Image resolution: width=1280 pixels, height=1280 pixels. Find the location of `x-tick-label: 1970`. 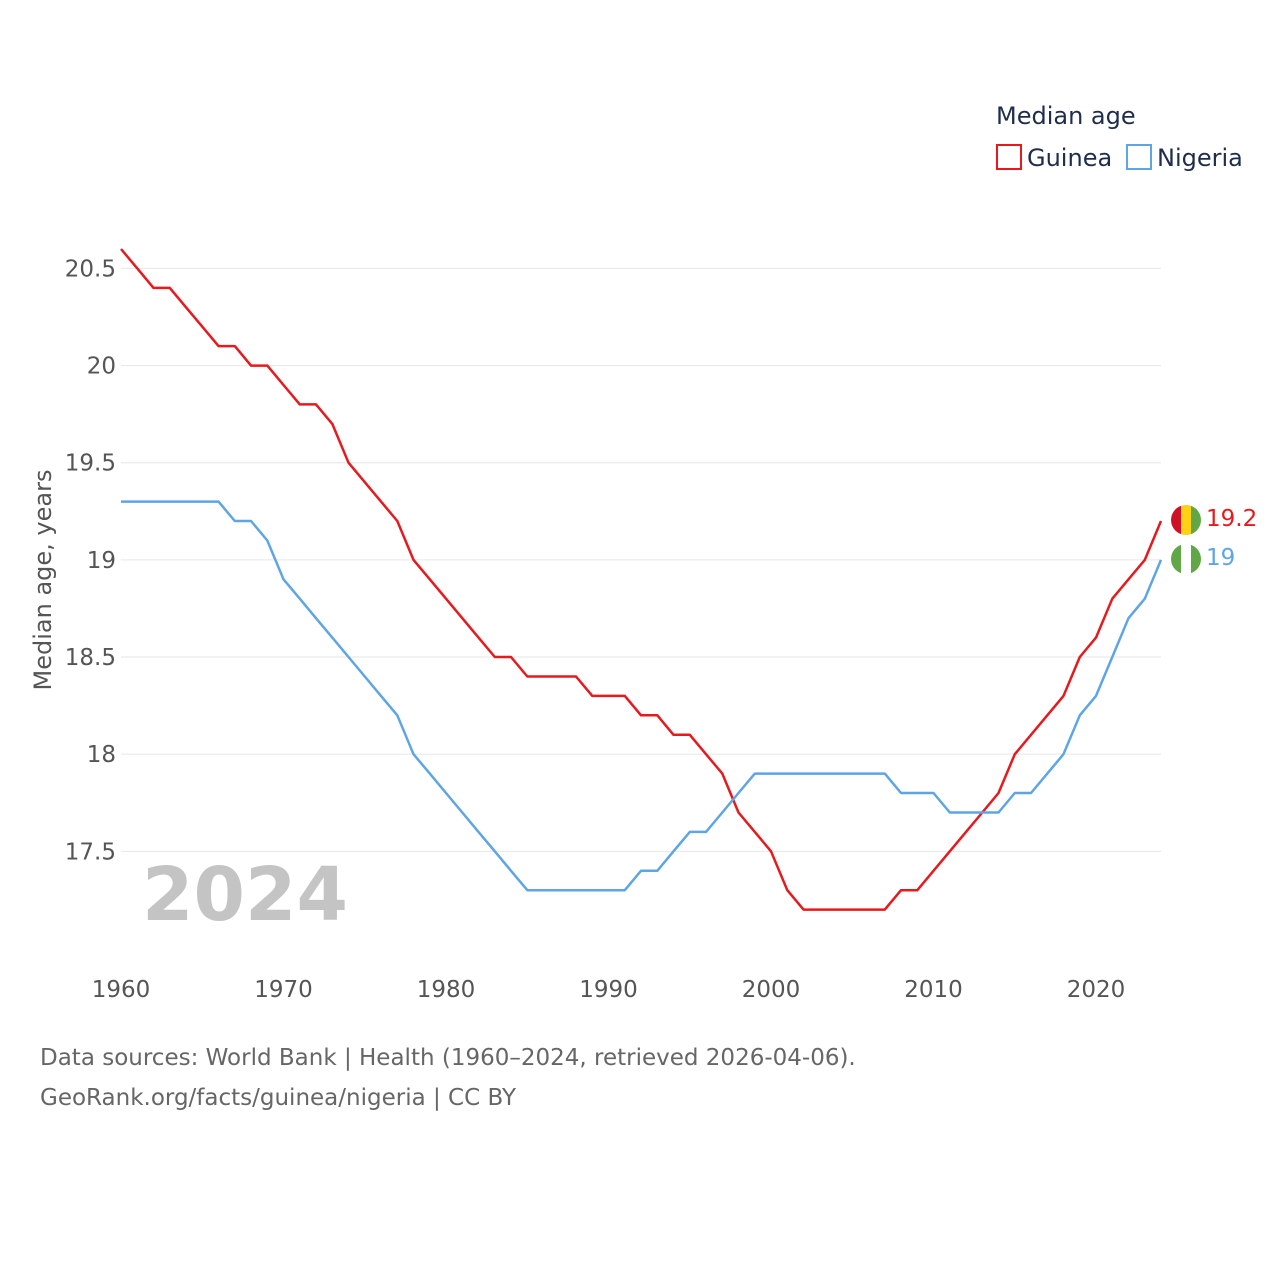

x-tick-label: 1970 is located at coordinates (283, 990).